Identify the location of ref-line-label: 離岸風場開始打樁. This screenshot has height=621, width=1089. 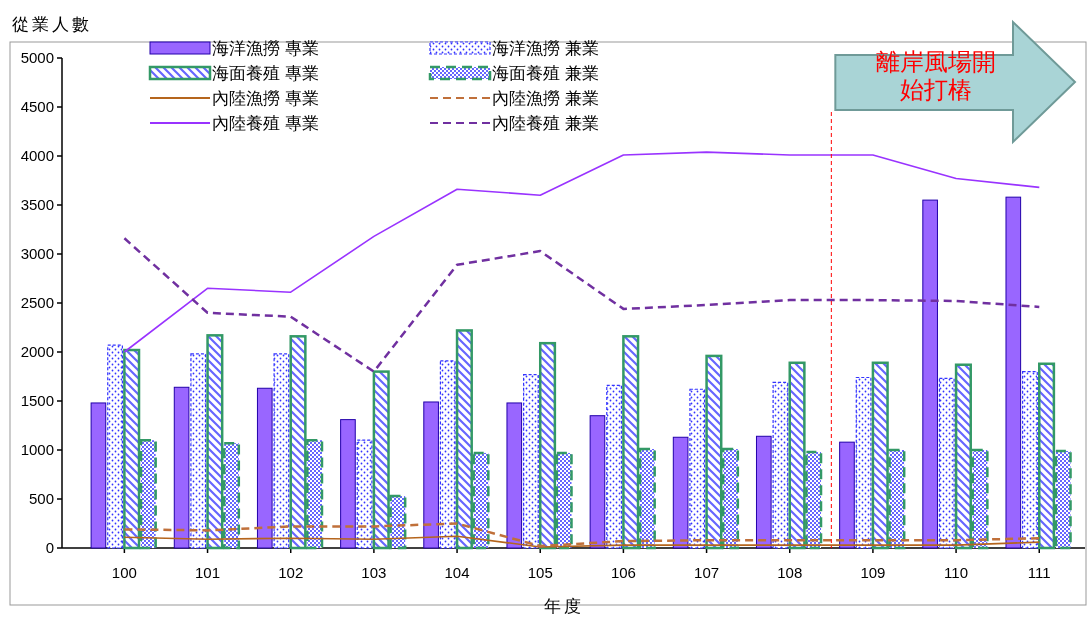
(936, 75).